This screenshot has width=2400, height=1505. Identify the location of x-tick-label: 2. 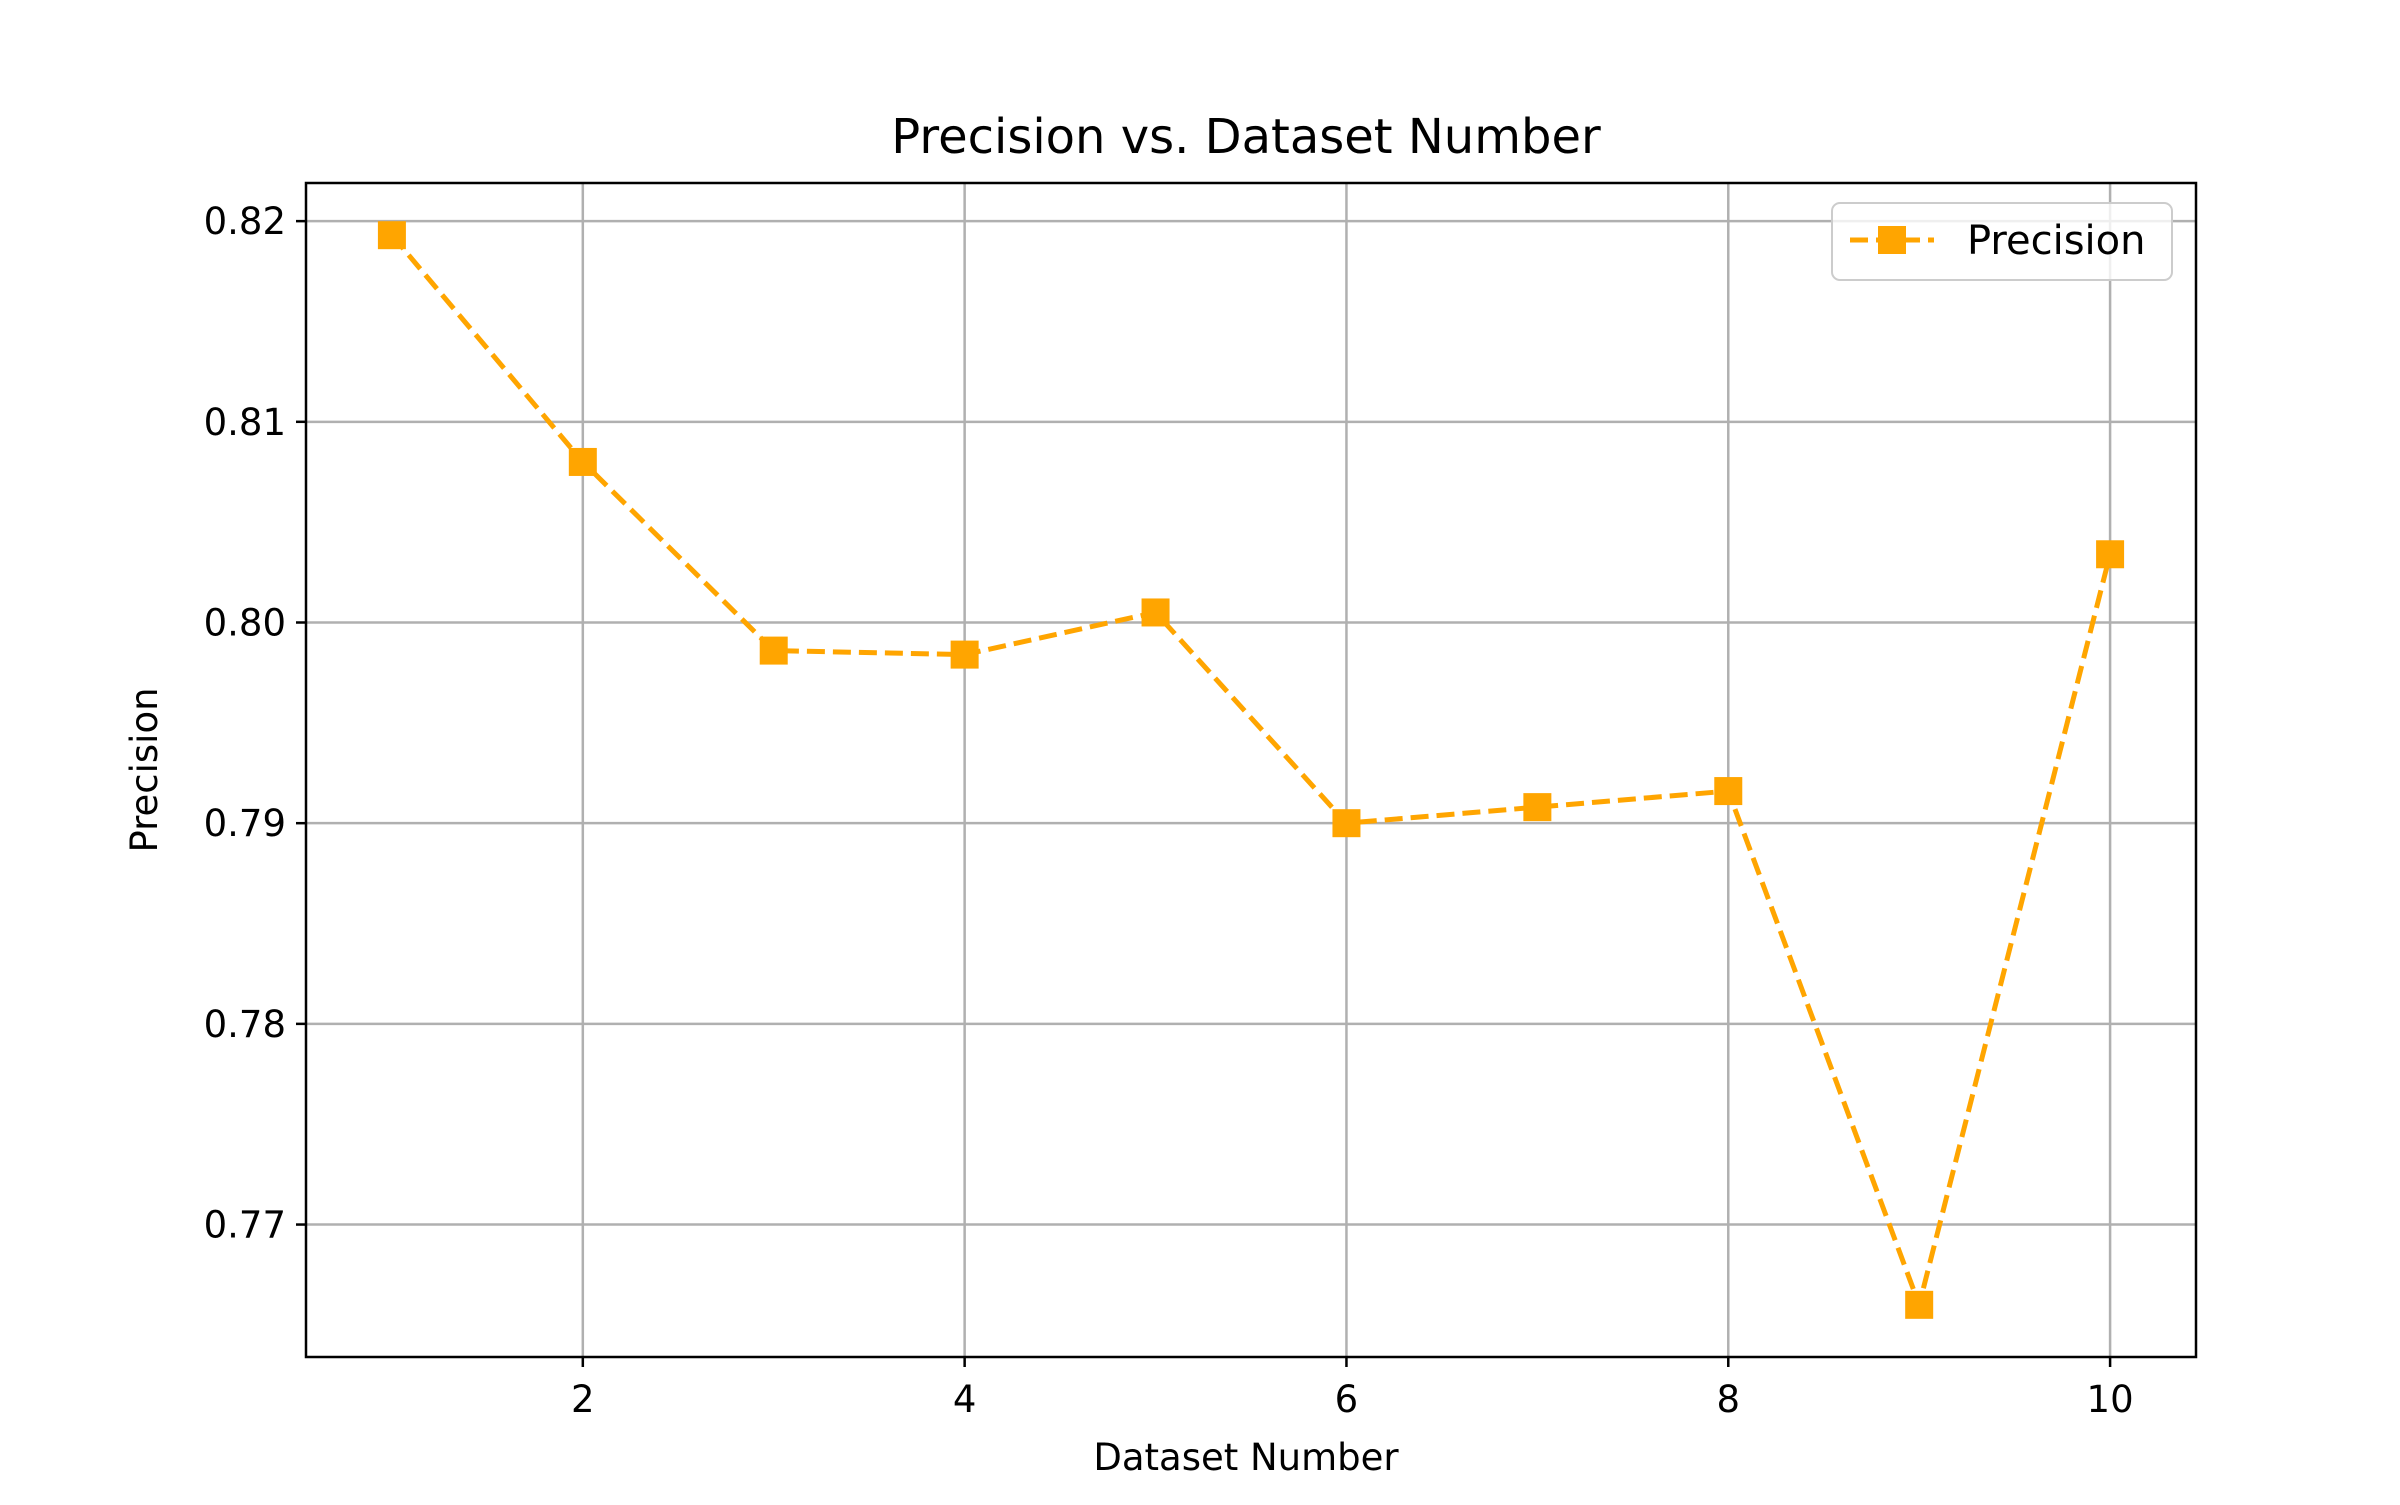
(583, 1399).